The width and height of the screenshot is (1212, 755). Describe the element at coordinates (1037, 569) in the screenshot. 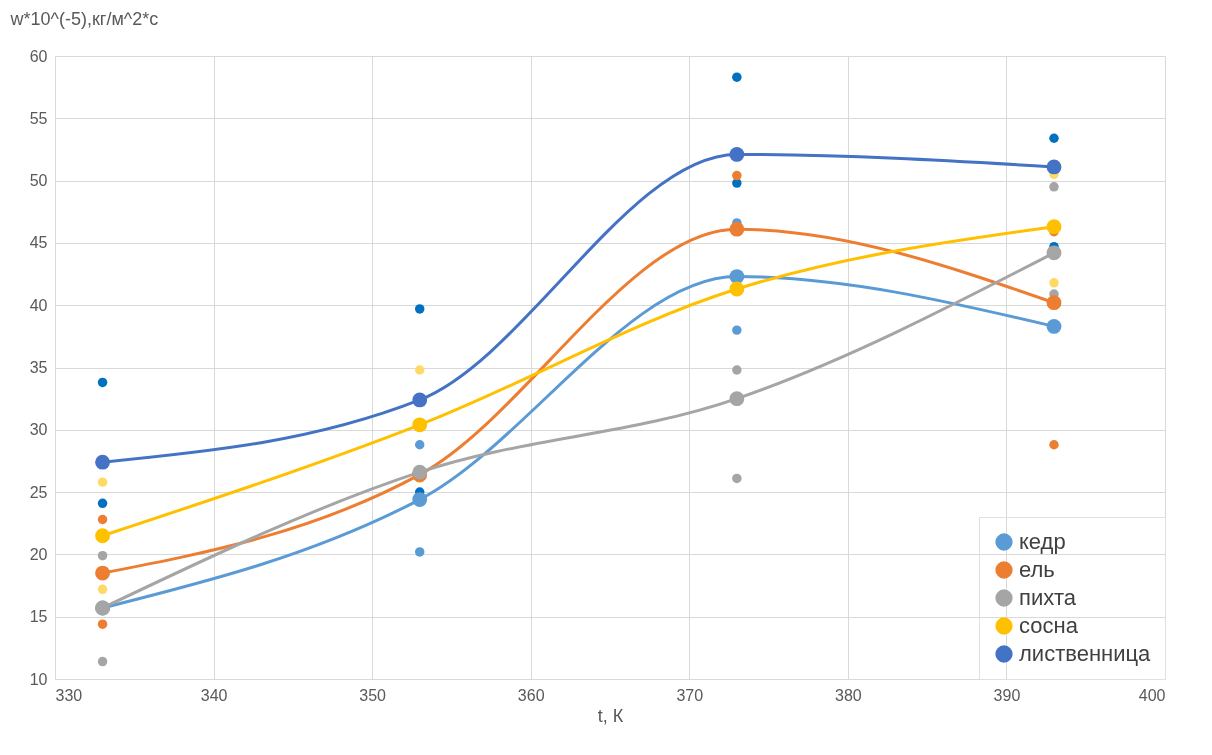

I see `legend-label: ель` at that location.